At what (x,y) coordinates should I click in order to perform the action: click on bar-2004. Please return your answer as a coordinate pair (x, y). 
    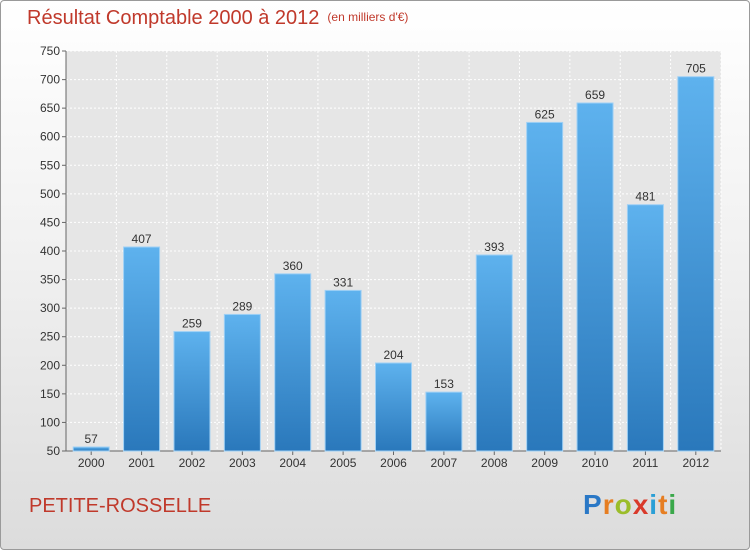
    Looking at the image, I should click on (293, 362).